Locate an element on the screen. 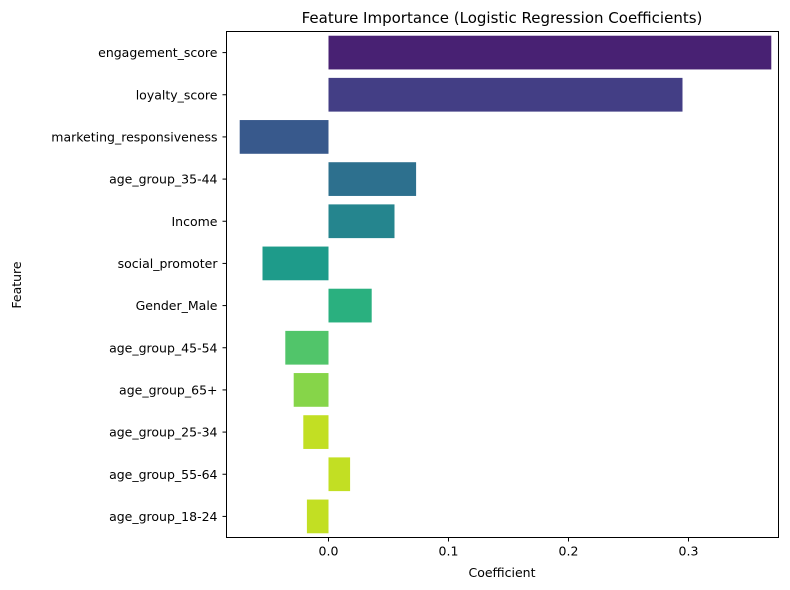 The width and height of the screenshot is (790, 590). bar-loyalty_score is located at coordinates (505, 94).